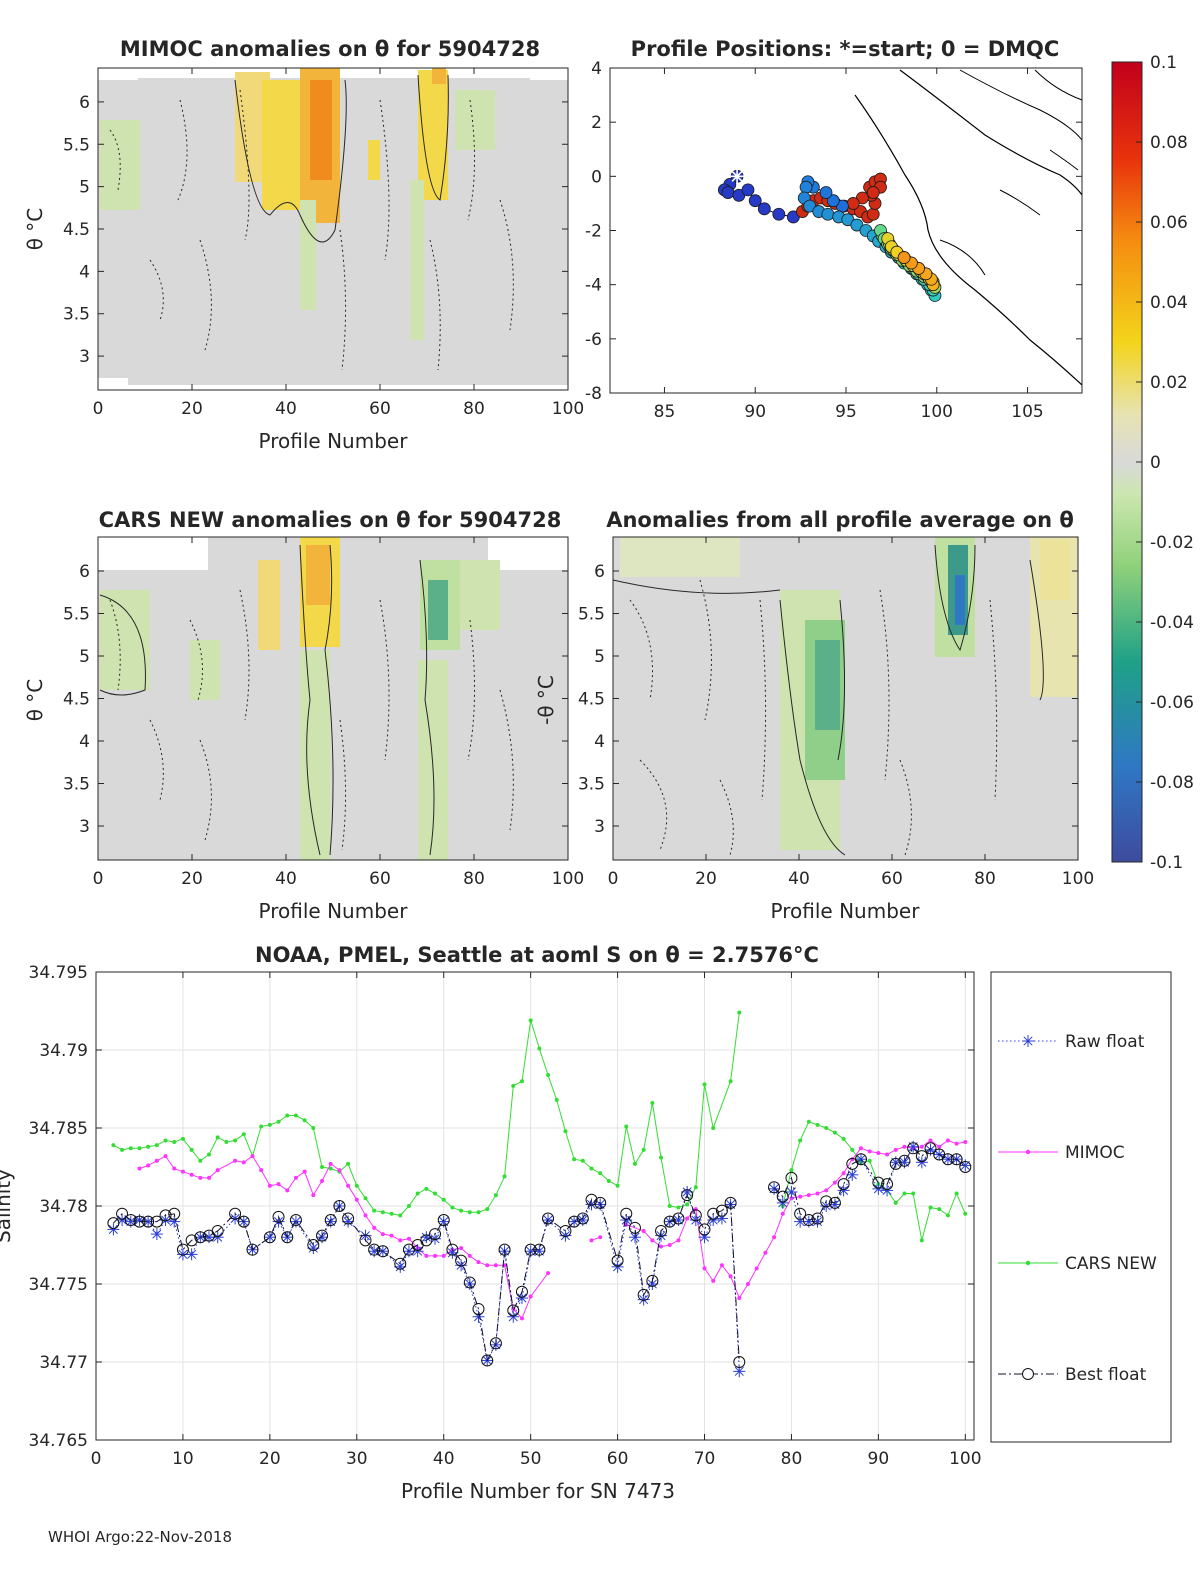  What do you see at coordinates (846, 911) in the screenshot?
I see `allavg-xlabel: Profile Number` at bounding box center [846, 911].